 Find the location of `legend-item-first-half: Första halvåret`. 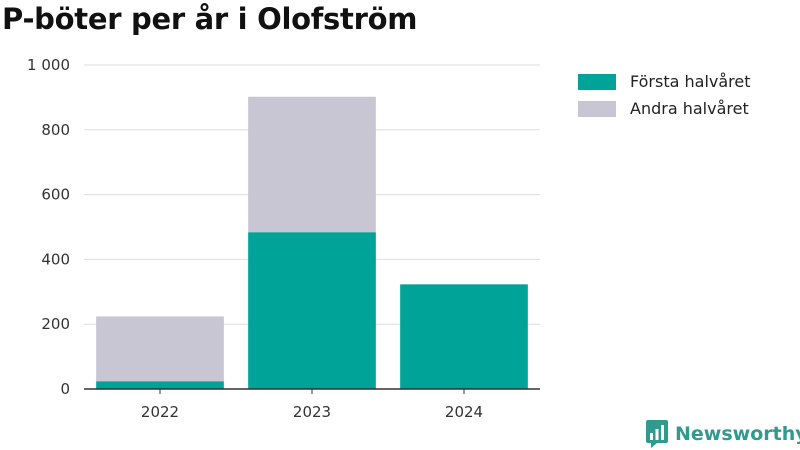

legend-item-first-half: Första halvåret is located at coordinates (664, 81).